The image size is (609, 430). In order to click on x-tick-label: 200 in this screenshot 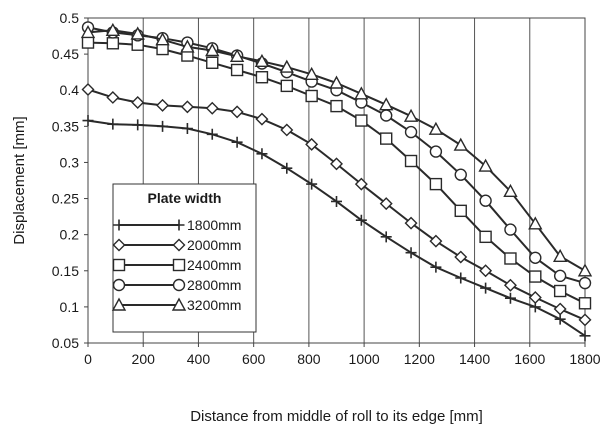, I will do `click(144, 359)`.